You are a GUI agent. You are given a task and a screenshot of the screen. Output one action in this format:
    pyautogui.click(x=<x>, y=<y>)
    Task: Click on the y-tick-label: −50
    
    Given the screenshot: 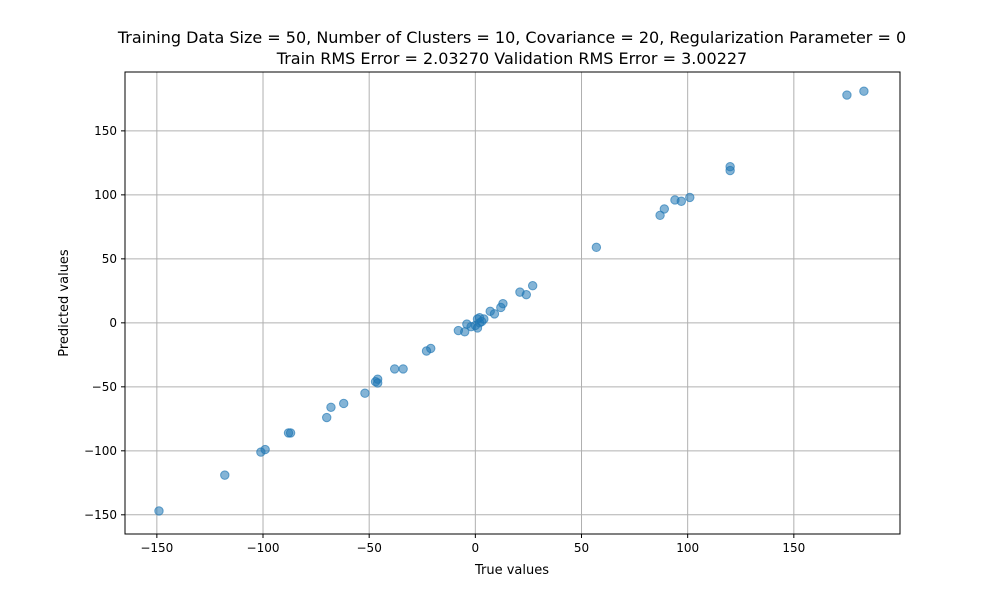 What is the action you would take?
    pyautogui.click(x=104, y=387)
    